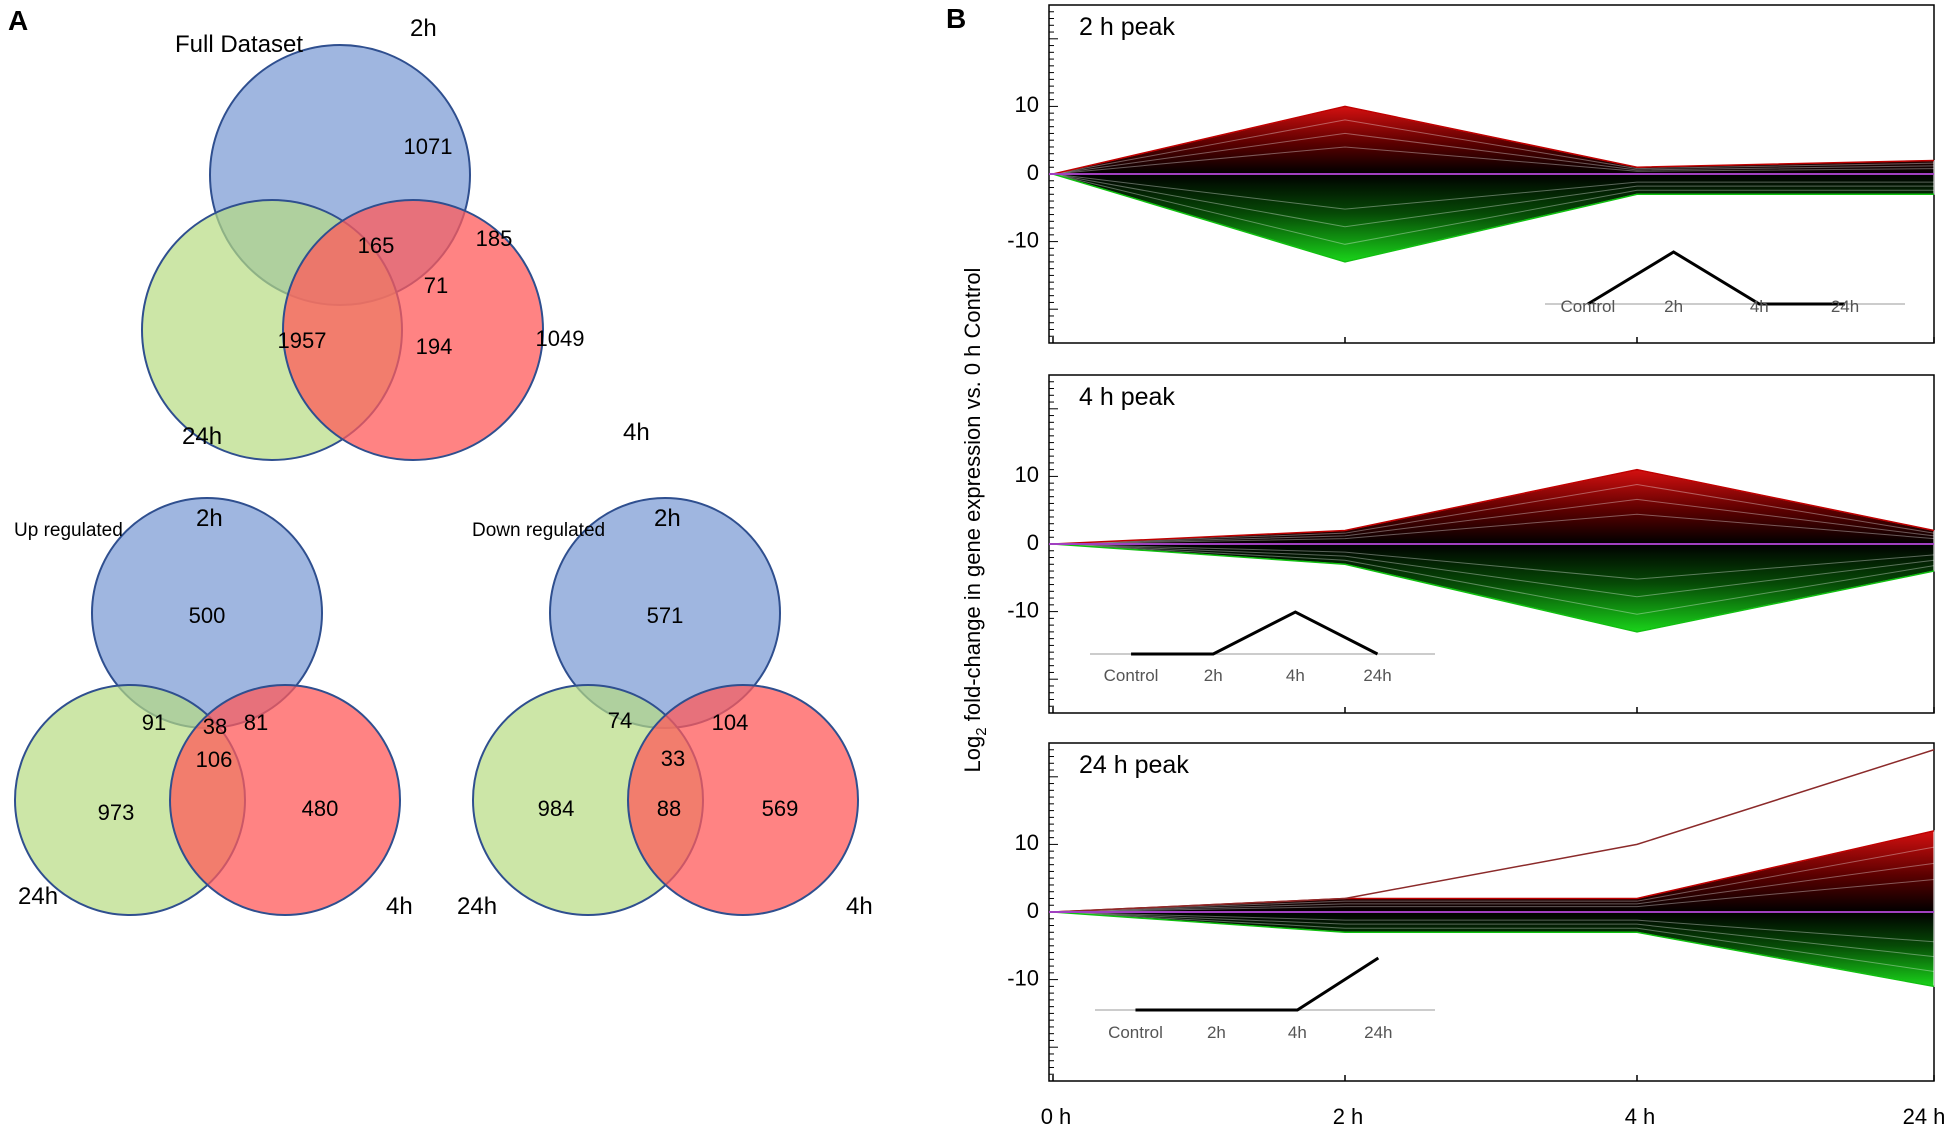 Image resolution: width=1950 pixels, height=1136 pixels. I want to click on venn-up-circle-4h, so click(285, 800).